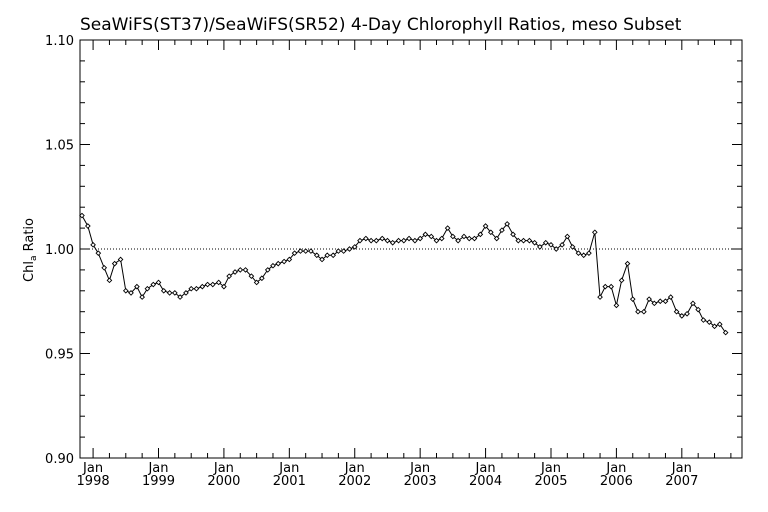 Image resolution: width=768 pixels, height=512 pixels. What do you see at coordinates (29, 271) in the screenshot?
I see `y-axis-label-main: Chl` at bounding box center [29, 271].